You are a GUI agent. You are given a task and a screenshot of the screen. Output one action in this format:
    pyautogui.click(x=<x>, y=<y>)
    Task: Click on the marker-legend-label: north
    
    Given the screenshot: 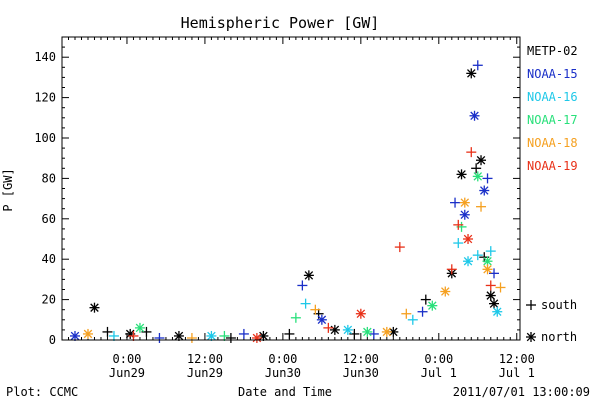 What is the action you would take?
    pyautogui.click(x=559, y=337)
    